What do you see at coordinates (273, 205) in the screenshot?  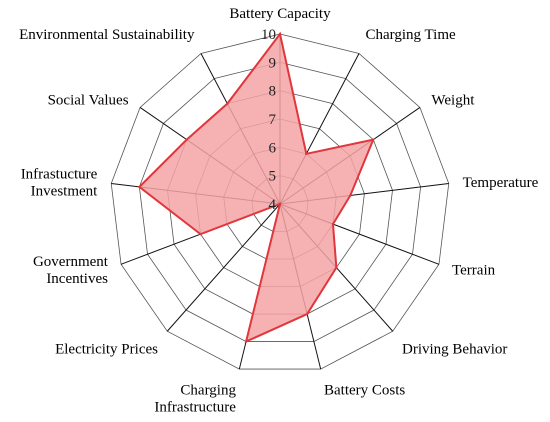 I see `tick-label-4: 4` at bounding box center [273, 205].